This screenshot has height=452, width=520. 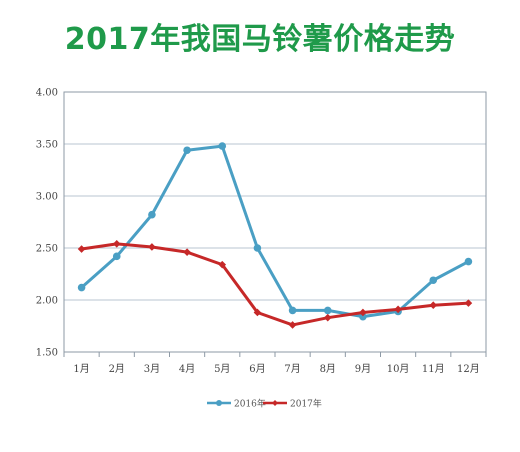 What do you see at coordinates (219, 403) in the screenshot?
I see `legend-item-2016-marker` at bounding box center [219, 403].